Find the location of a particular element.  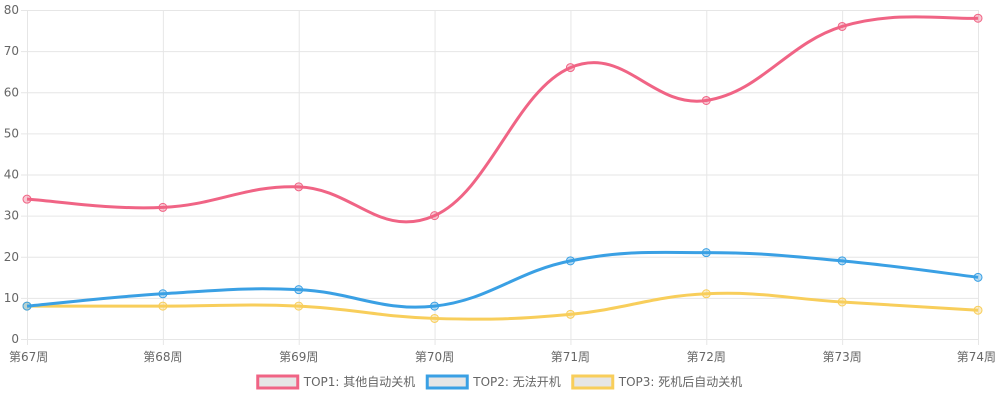

x-tick-label: 第67周 is located at coordinates (28, 357).